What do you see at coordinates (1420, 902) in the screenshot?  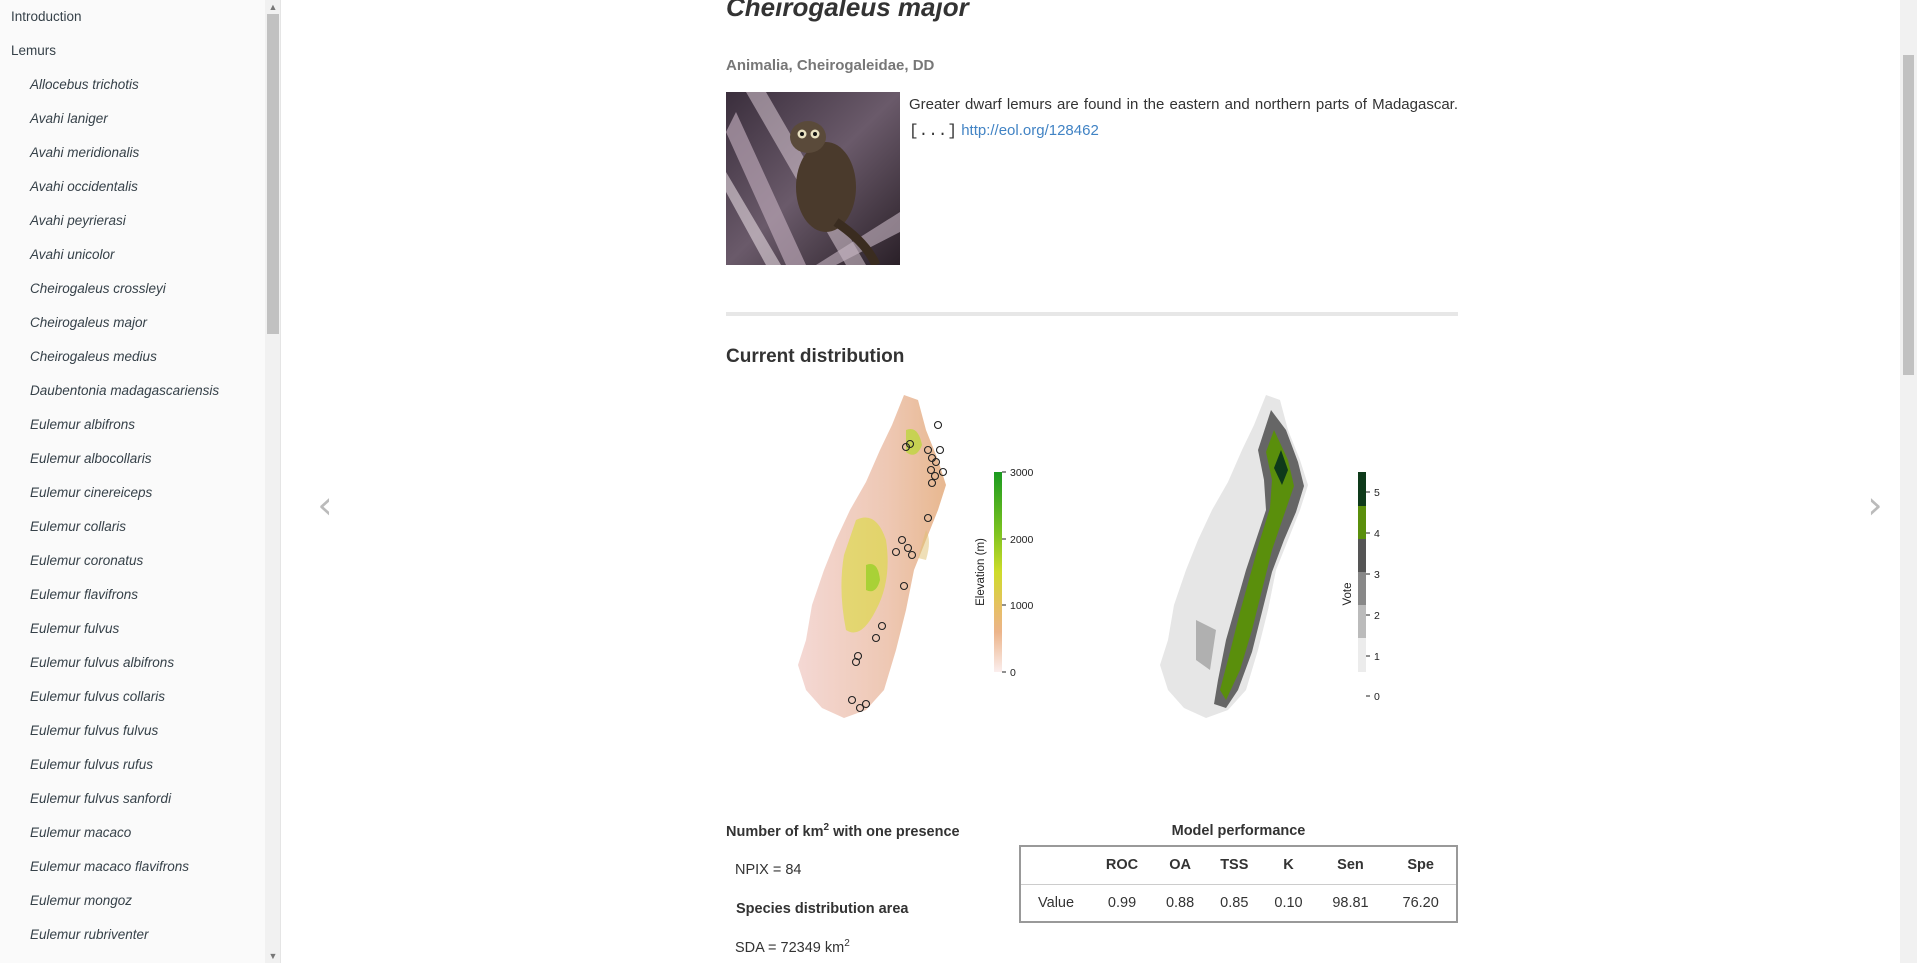 I see `table-cell: 76.20` at bounding box center [1420, 902].